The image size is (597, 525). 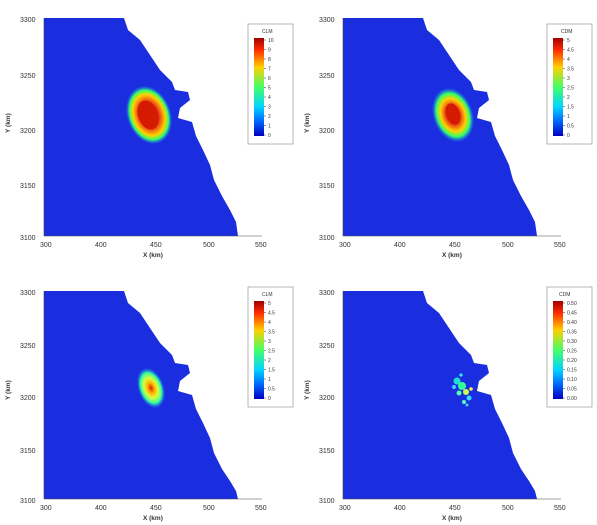 What do you see at coordinates (572, 342) in the screenshot?
I see `colorbar-tick-label: 0.30` at bounding box center [572, 342].